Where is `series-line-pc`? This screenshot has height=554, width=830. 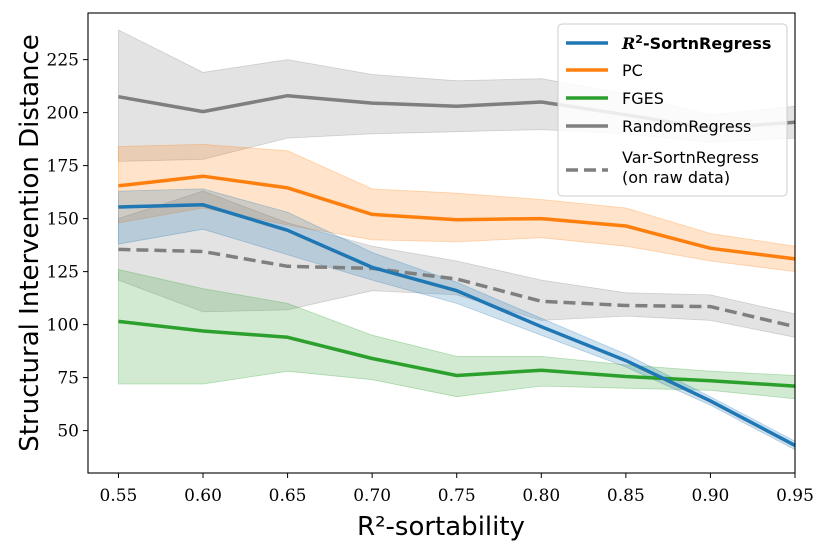
series-line-pc is located at coordinates (457, 217).